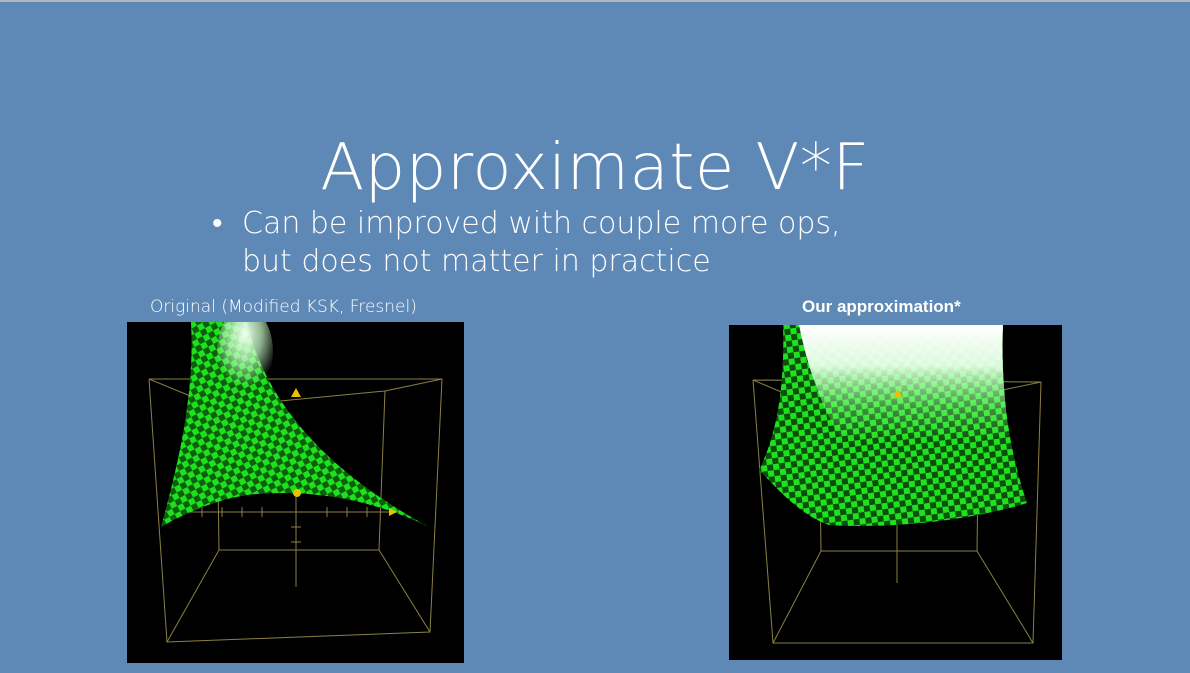  What do you see at coordinates (595, 1) in the screenshot?
I see `top-divider` at bounding box center [595, 1].